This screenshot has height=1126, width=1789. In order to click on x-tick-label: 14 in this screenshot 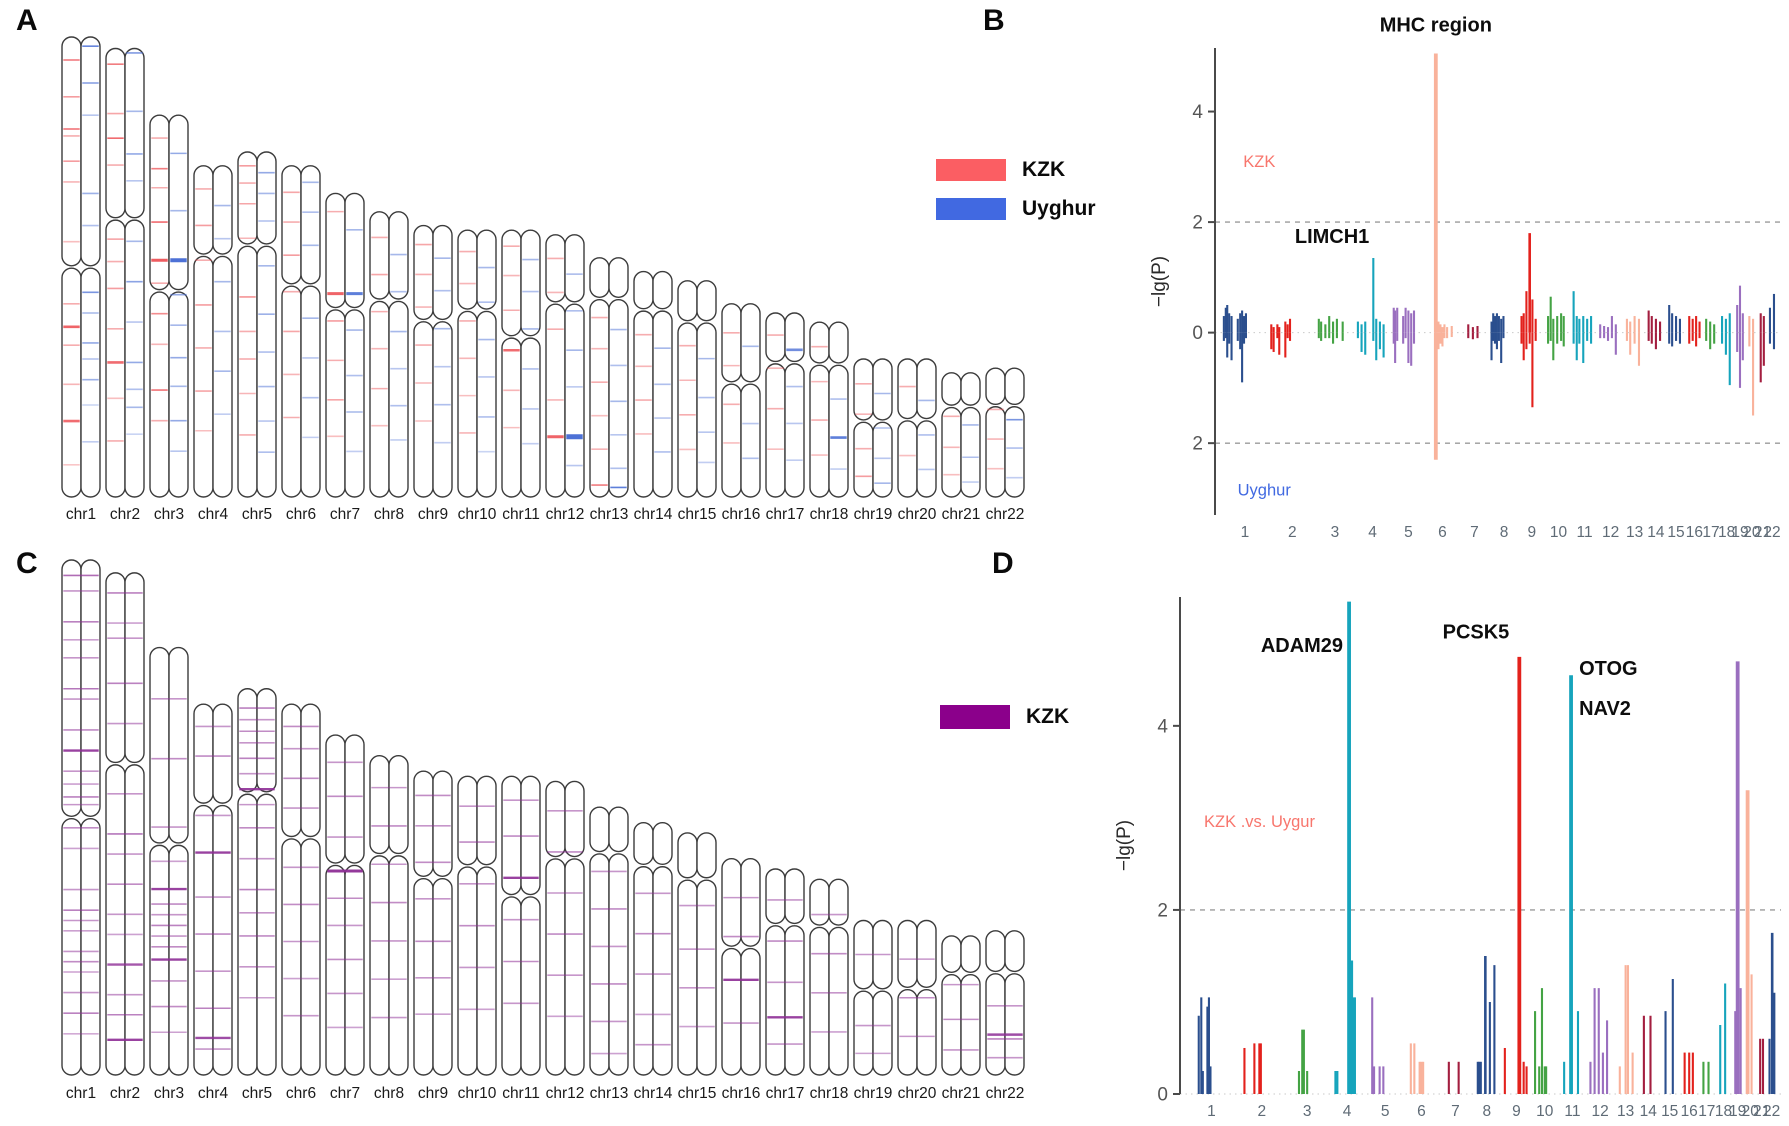, I will do `click(1656, 532)`.